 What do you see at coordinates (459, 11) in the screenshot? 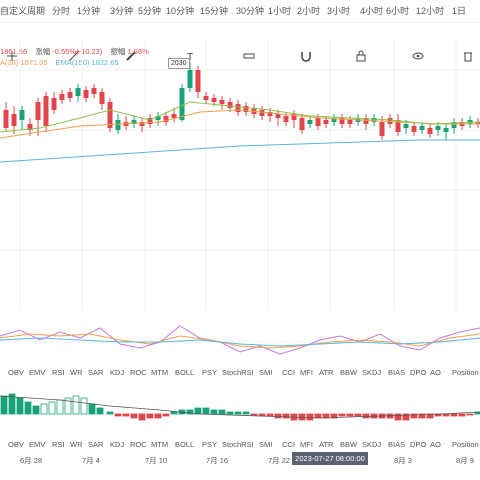
I see `timeframe-14: 1日` at bounding box center [459, 11].